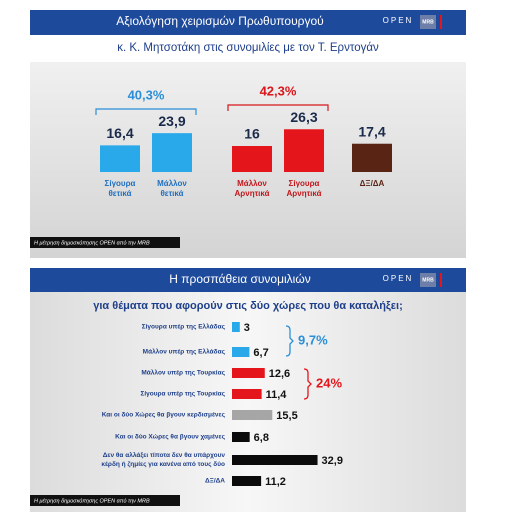  I want to click on value-label: 12,6, so click(279, 374).